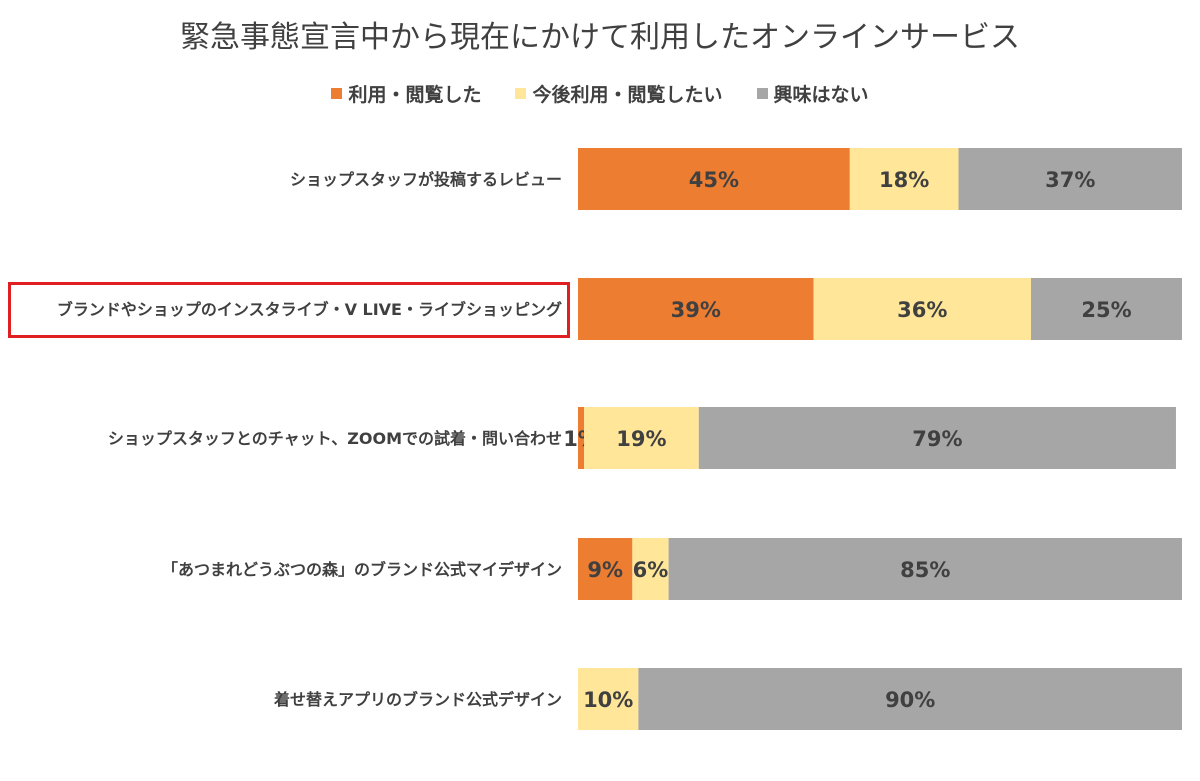 This screenshot has width=1200, height=781. What do you see at coordinates (627, 95) in the screenshot?
I see `legend-label-want: 今後利用・閲覧したい` at bounding box center [627, 95].